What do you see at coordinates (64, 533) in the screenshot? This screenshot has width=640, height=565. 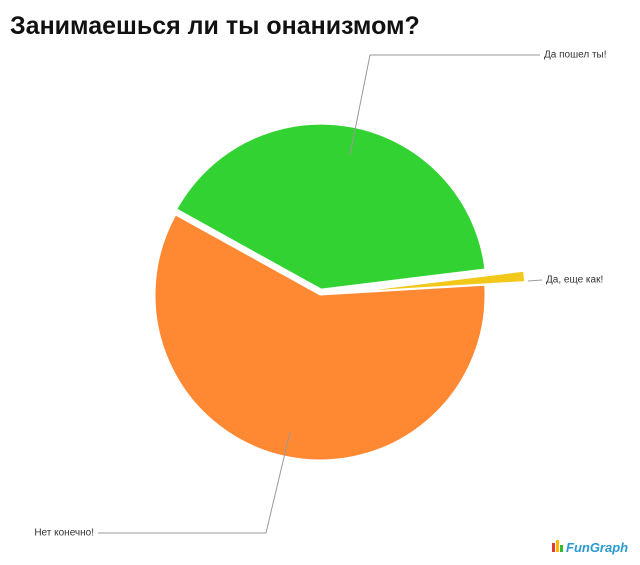 I see `slice-label: Нет конечно!` at bounding box center [64, 533].